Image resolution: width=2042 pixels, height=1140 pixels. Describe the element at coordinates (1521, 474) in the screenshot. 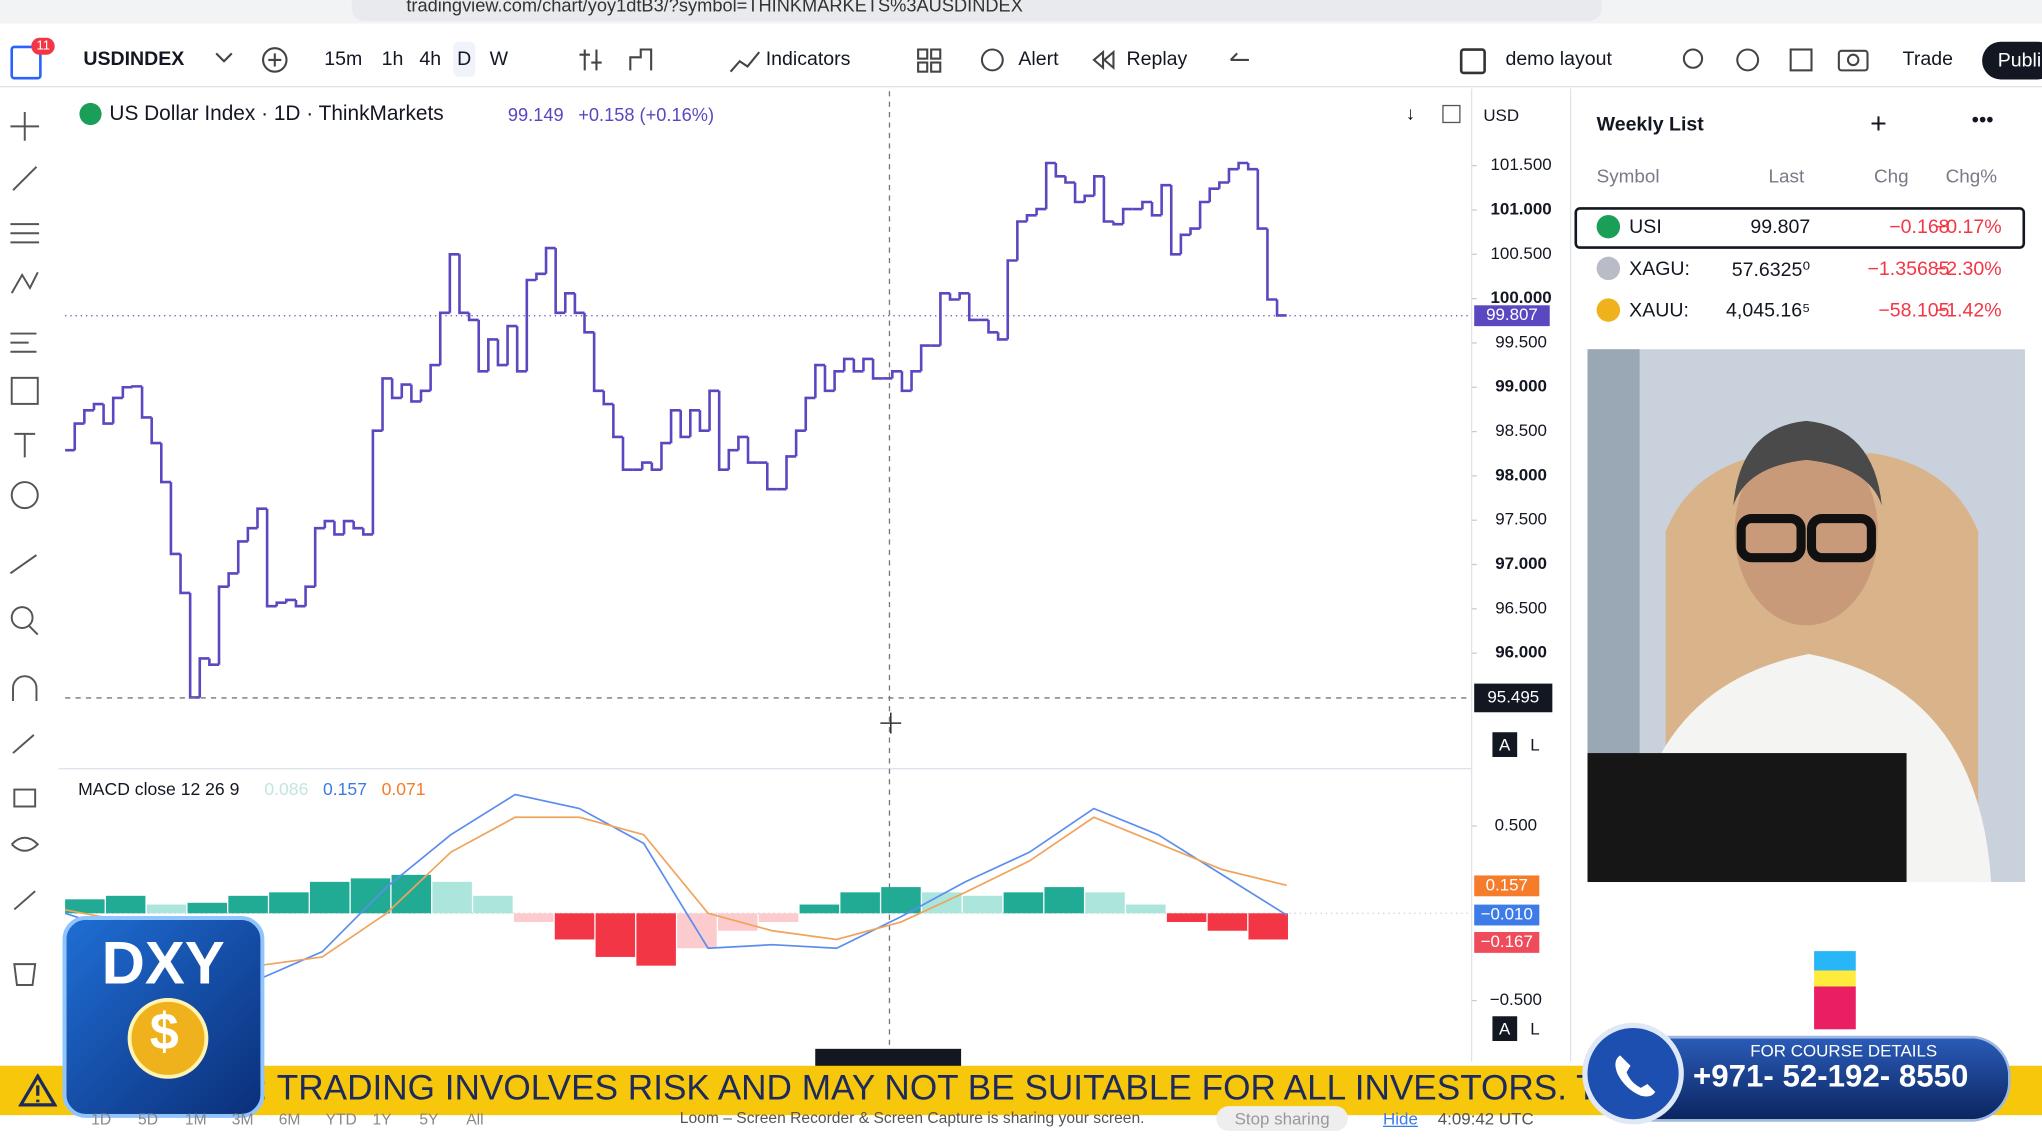

I see `y-tick-label: 98.000` at that location.